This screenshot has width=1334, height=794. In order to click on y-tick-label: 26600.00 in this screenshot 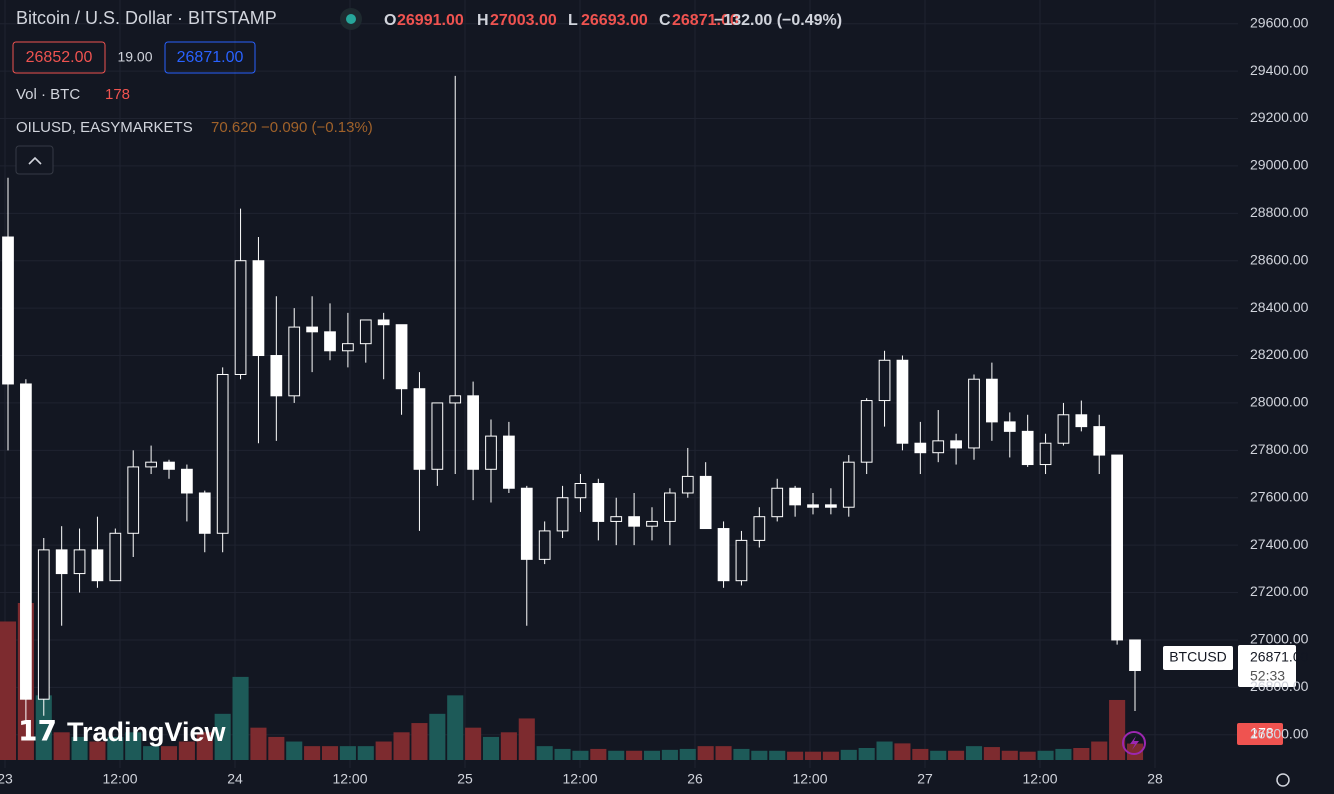, I will do `click(1279, 733)`.